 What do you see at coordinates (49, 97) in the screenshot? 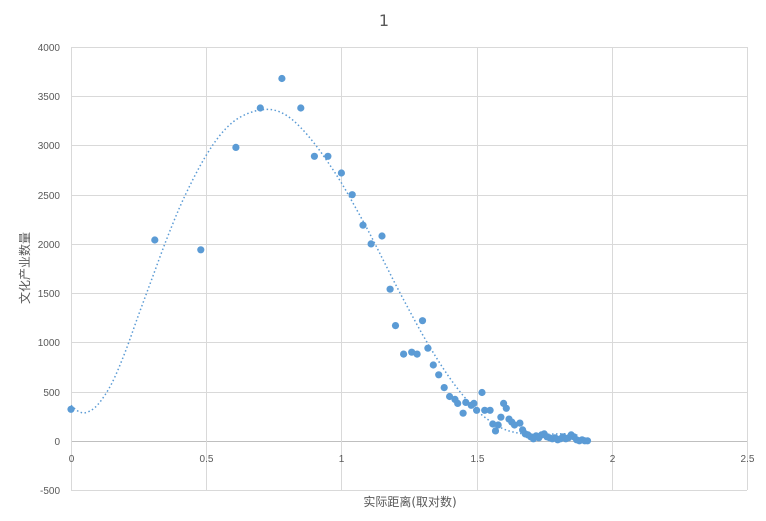
I see `y-tick-label: 3500` at bounding box center [49, 97].